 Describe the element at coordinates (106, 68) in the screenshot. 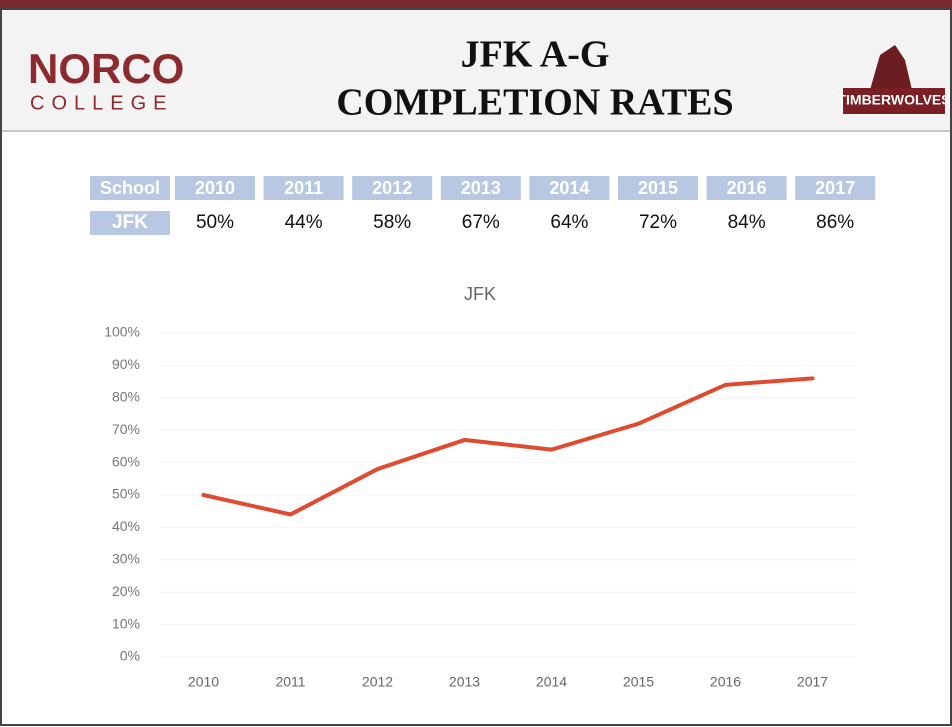

I see `logo-top: NORCO` at that location.